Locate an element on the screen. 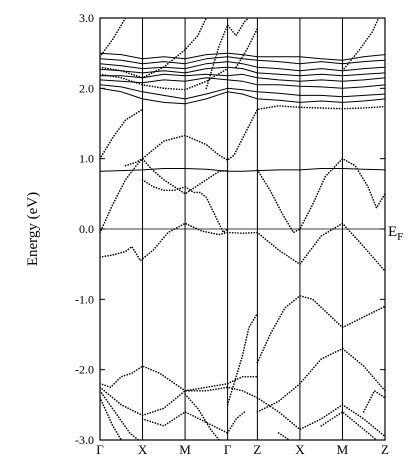  x-tick-label-5: X is located at coordinates (300, 449).